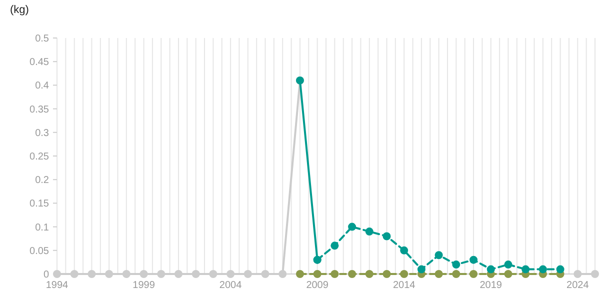 The height and width of the screenshot is (305, 615). Describe the element at coordinates (42, 180) in the screenshot. I see `y-tick-label: 0.2` at that location.